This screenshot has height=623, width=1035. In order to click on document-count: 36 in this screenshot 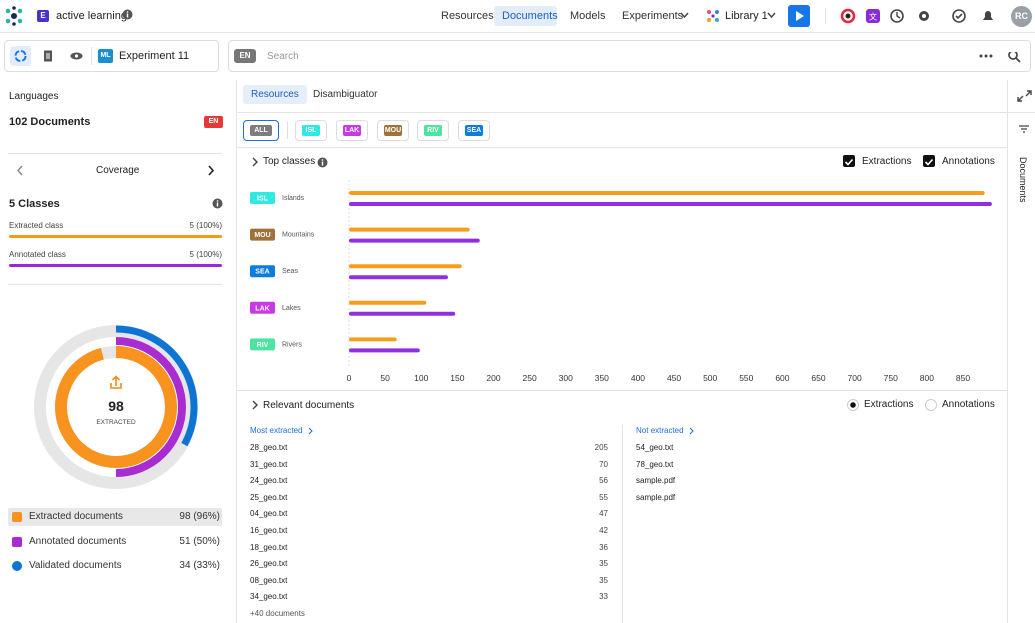, I will do `click(603, 547)`.